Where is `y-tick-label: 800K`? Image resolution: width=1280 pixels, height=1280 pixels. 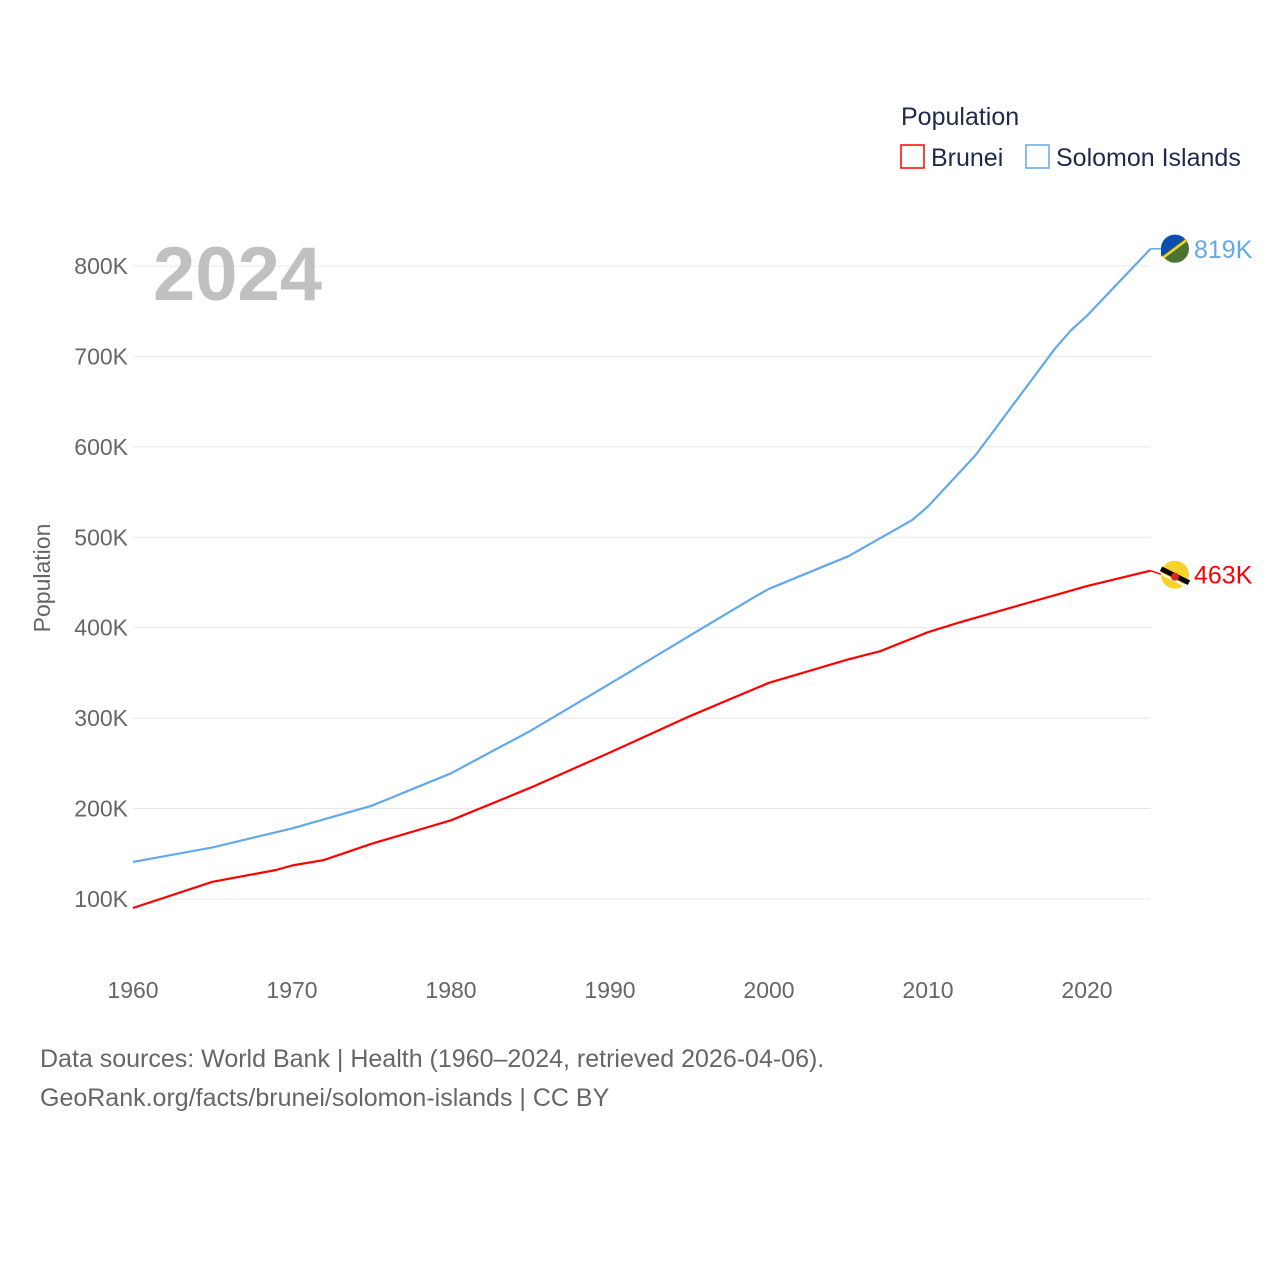 y-tick-label: 800K is located at coordinates (101, 266).